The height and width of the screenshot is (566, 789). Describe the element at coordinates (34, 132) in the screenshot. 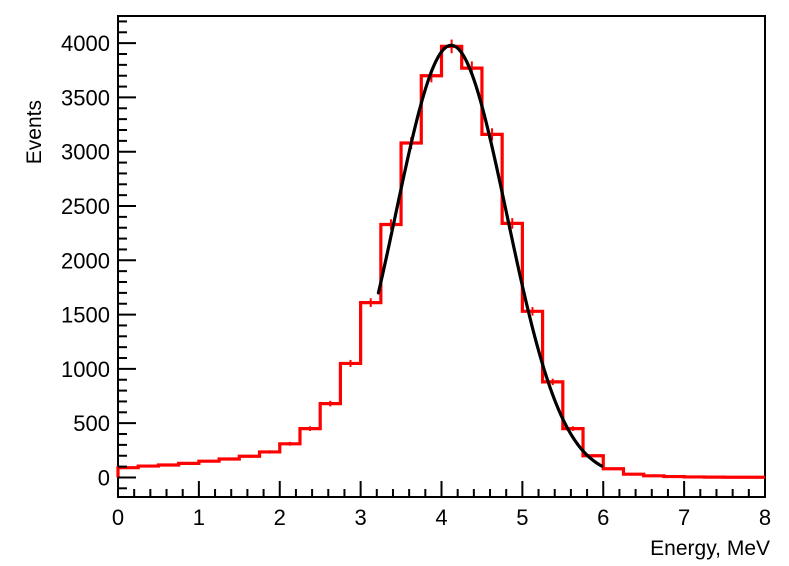

I see `y-axis-title: Events` at that location.